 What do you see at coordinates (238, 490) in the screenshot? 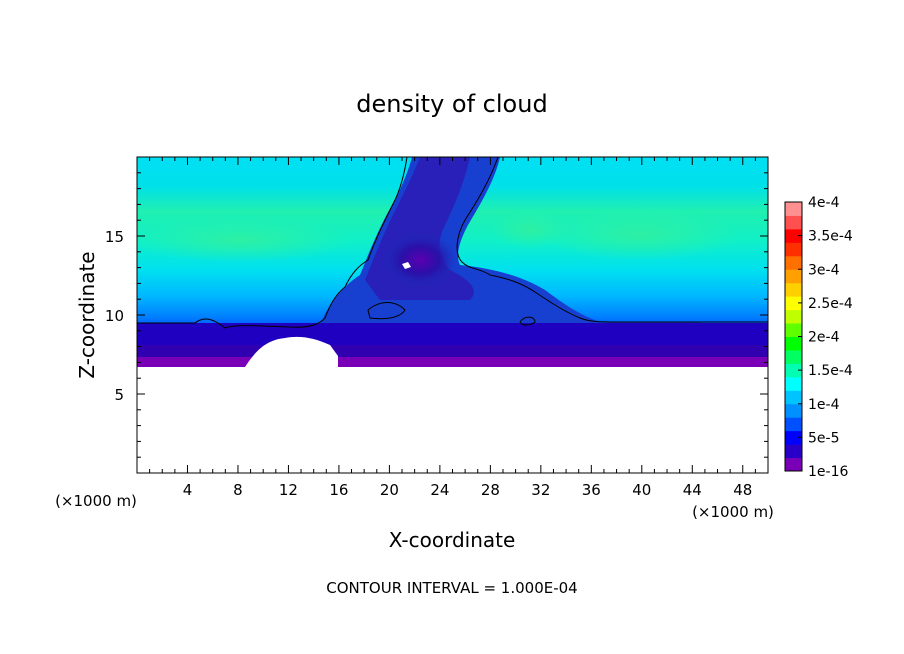
I see `x-tick-label: 8` at bounding box center [238, 490].